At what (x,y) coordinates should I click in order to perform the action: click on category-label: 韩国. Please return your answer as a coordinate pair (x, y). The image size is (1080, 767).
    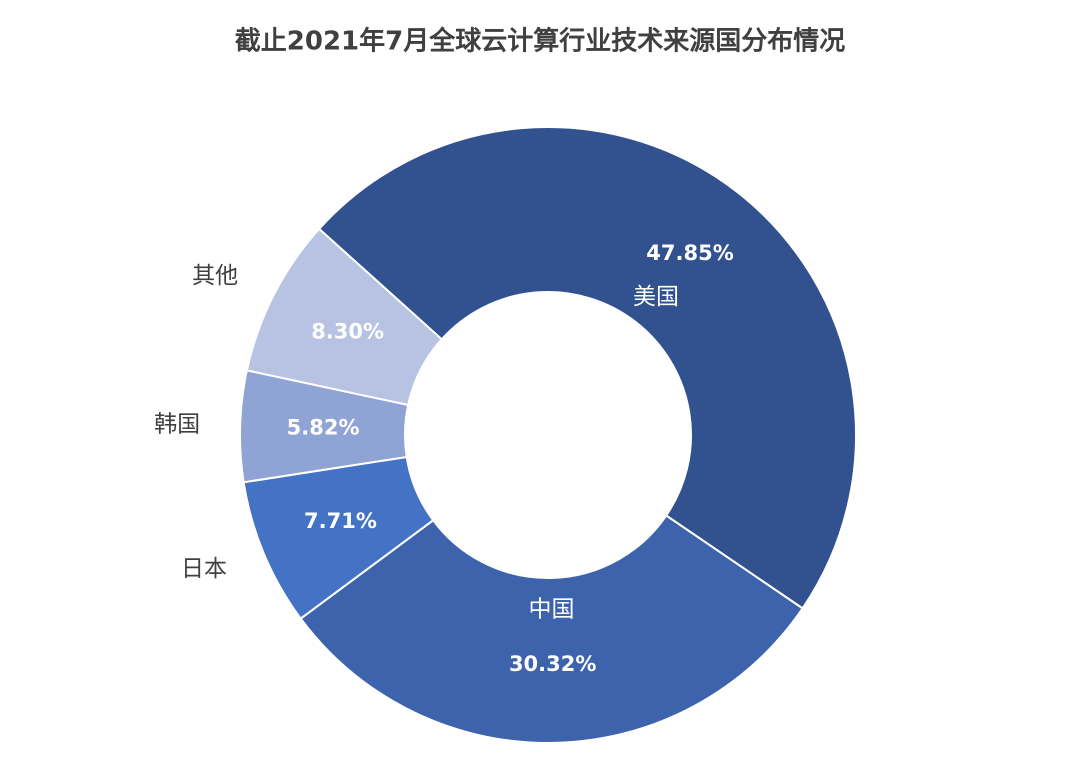
    Looking at the image, I should click on (177, 425).